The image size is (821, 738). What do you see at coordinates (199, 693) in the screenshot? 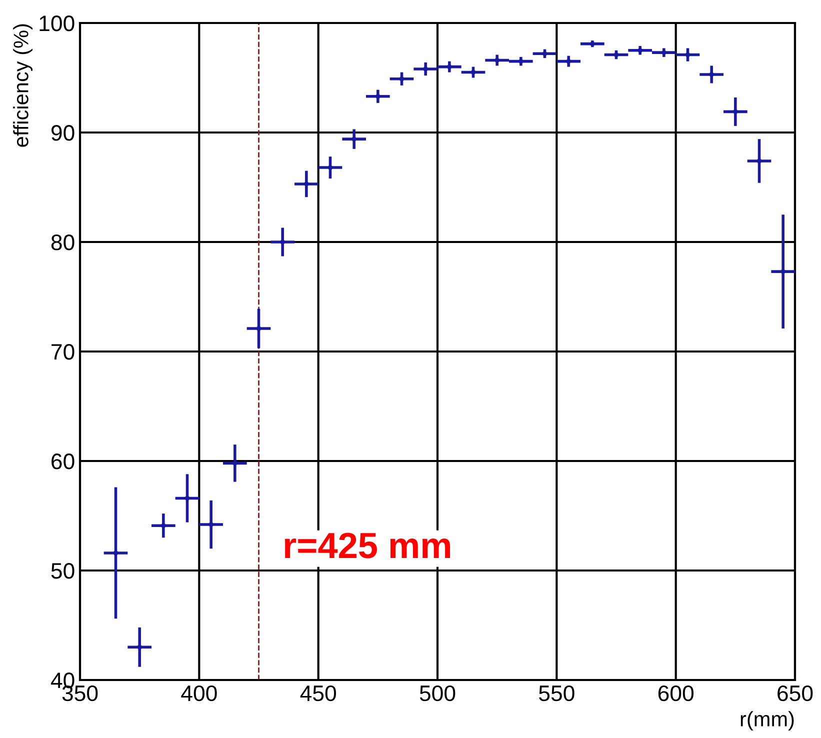
I see `x-tick-label: 400` at bounding box center [199, 693].